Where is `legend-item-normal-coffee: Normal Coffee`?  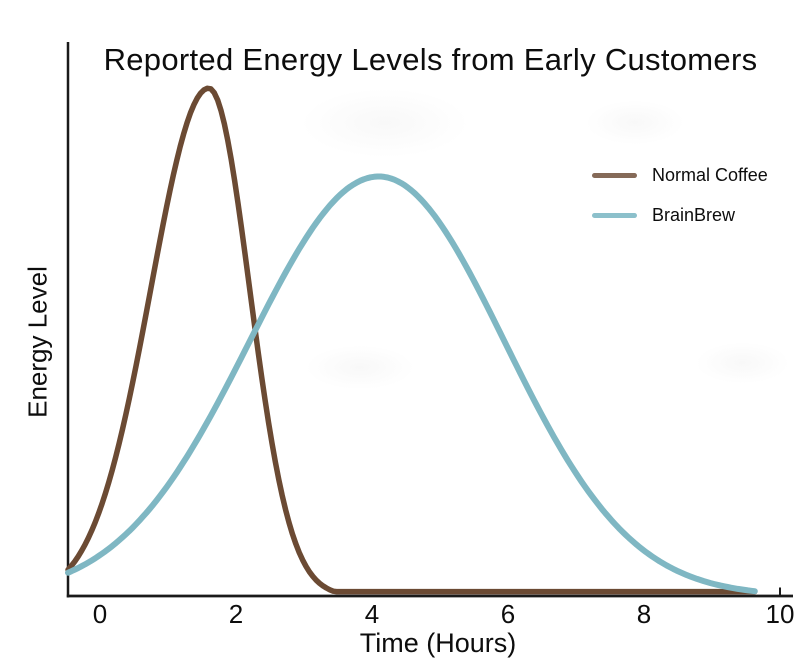 legend-item-normal-coffee: Normal Coffee is located at coordinates (680, 175).